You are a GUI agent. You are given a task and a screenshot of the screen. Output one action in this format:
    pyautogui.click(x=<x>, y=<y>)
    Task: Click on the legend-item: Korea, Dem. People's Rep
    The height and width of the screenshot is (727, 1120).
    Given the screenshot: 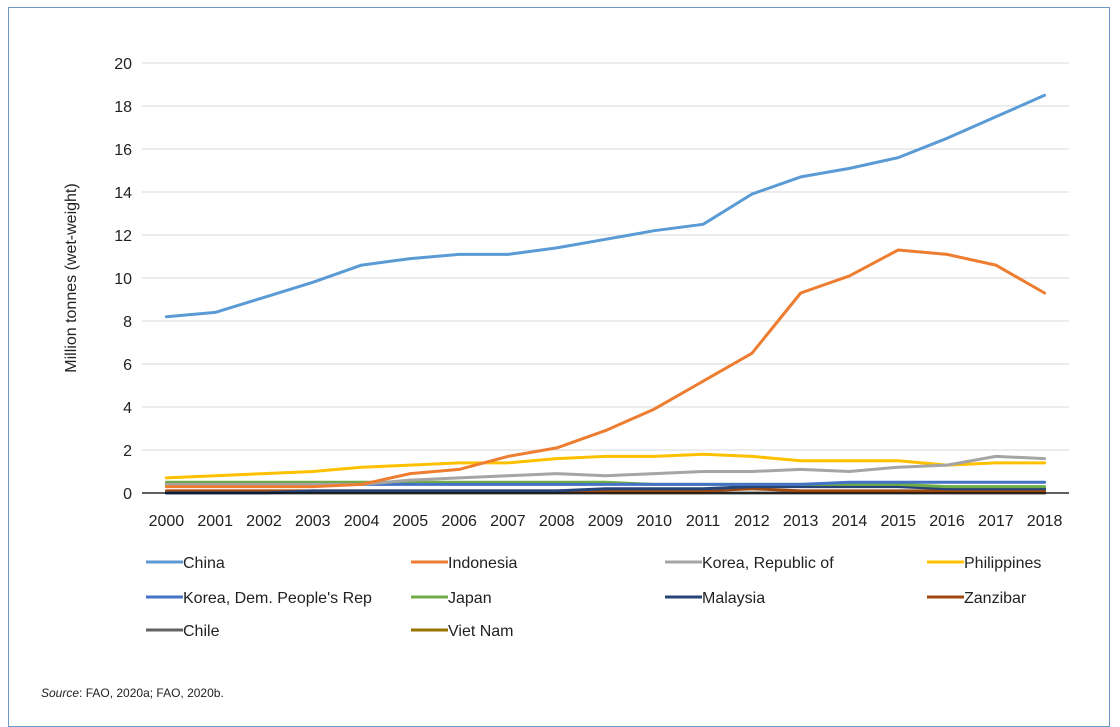 What is the action you would take?
    pyautogui.click(x=259, y=598)
    